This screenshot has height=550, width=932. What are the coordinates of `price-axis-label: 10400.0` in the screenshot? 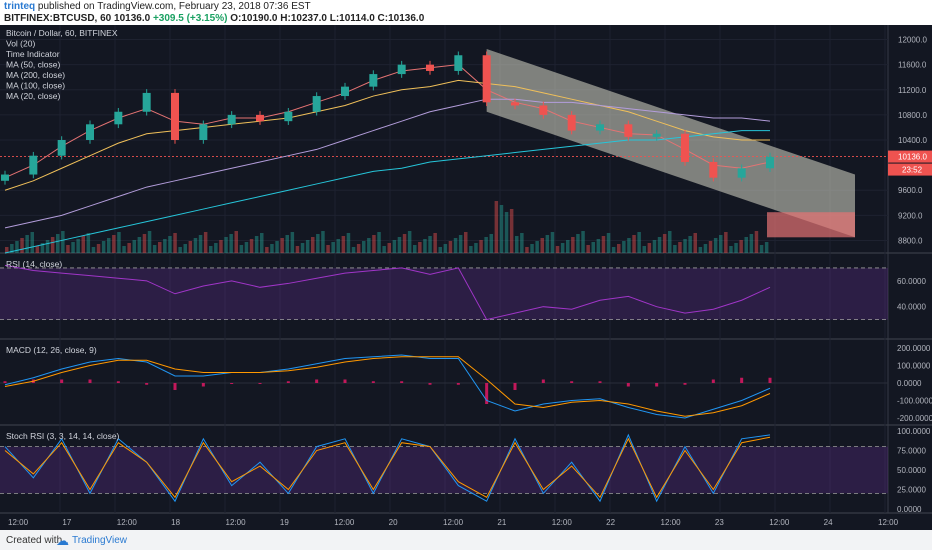 It's located at (912, 140).